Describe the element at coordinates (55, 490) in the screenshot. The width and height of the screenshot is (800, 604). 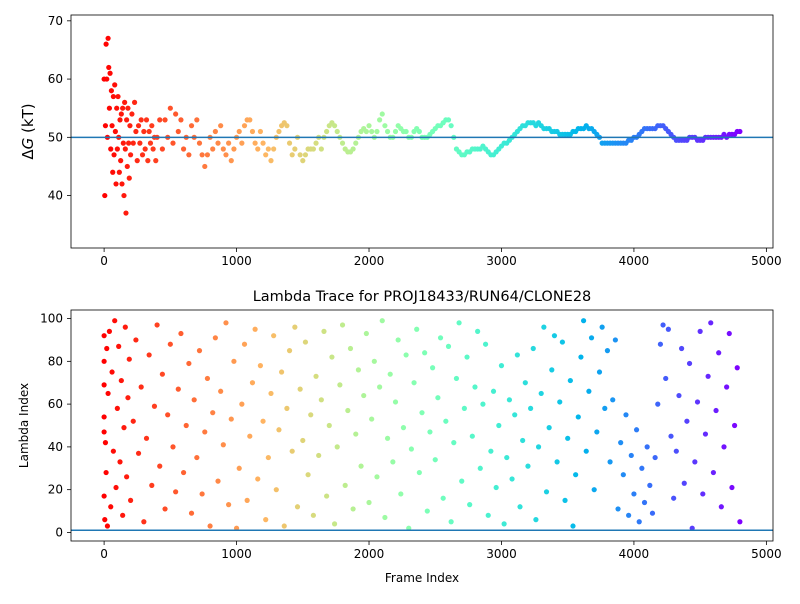
I see `y-tick-label: 20` at that location.